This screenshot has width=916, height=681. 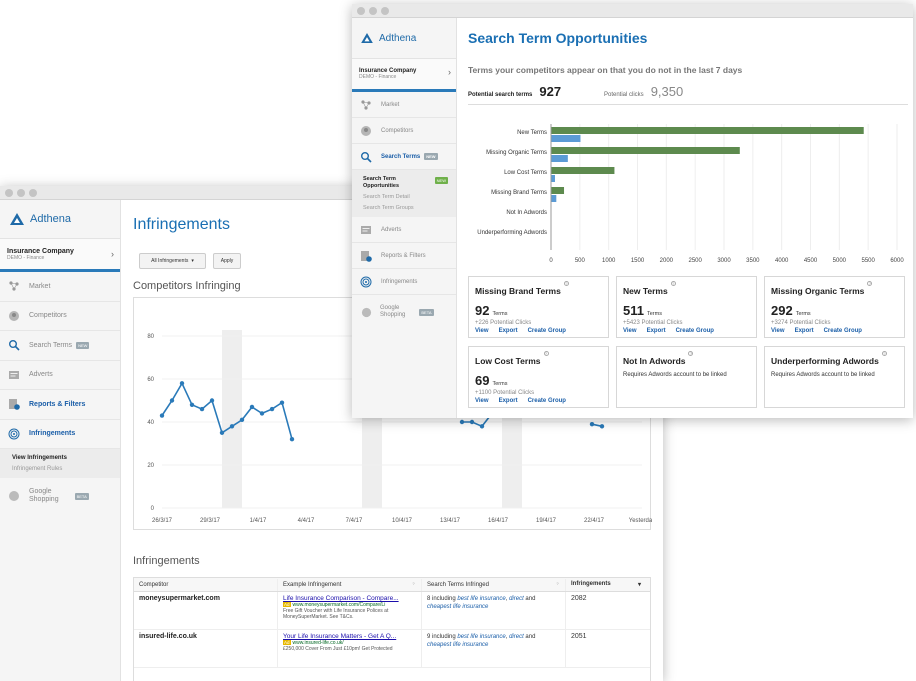 What do you see at coordinates (37, 469) in the screenshot?
I see `subnav-infringement-rules: Infringement Rules` at bounding box center [37, 469].